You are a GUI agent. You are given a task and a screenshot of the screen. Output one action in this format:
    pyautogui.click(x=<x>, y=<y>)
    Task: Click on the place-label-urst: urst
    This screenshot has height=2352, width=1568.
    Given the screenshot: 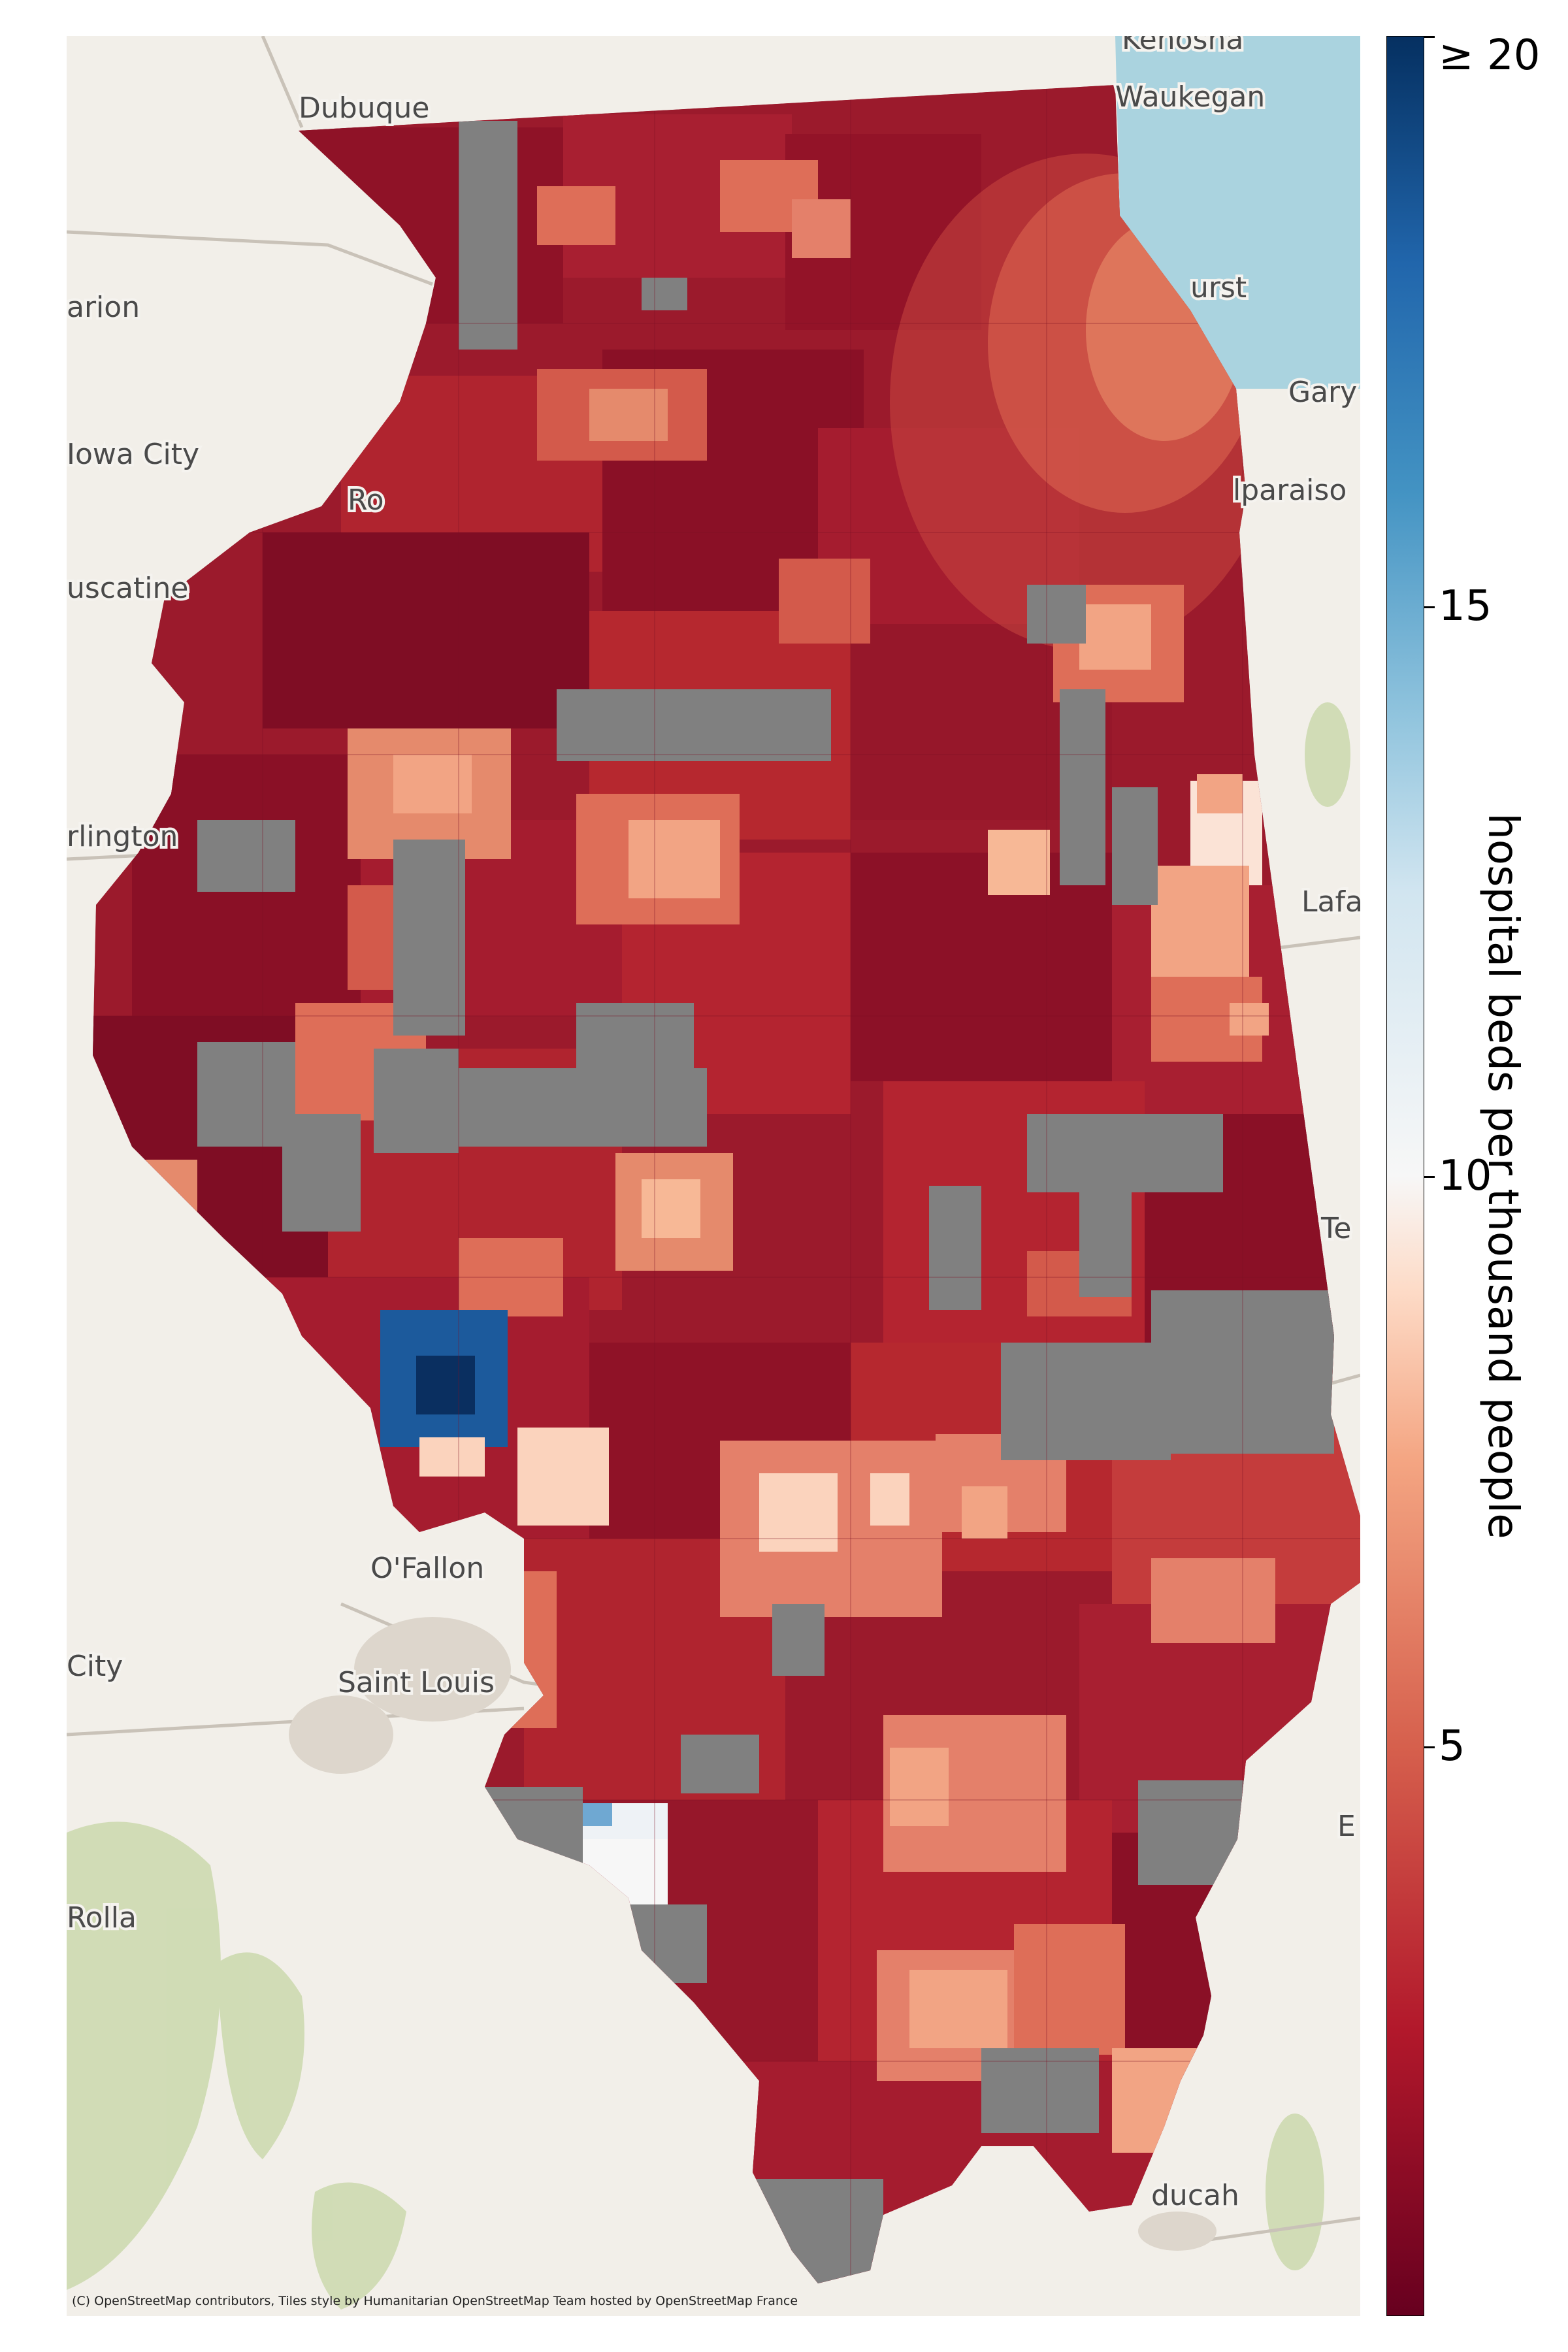 What is the action you would take?
    pyautogui.click(x=1218, y=287)
    